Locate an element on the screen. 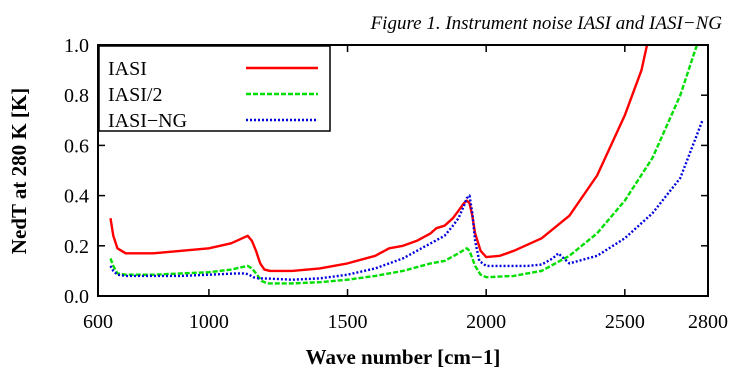 The width and height of the screenshot is (751, 372). legend-label-1: IASI/2 is located at coordinates (135, 95).